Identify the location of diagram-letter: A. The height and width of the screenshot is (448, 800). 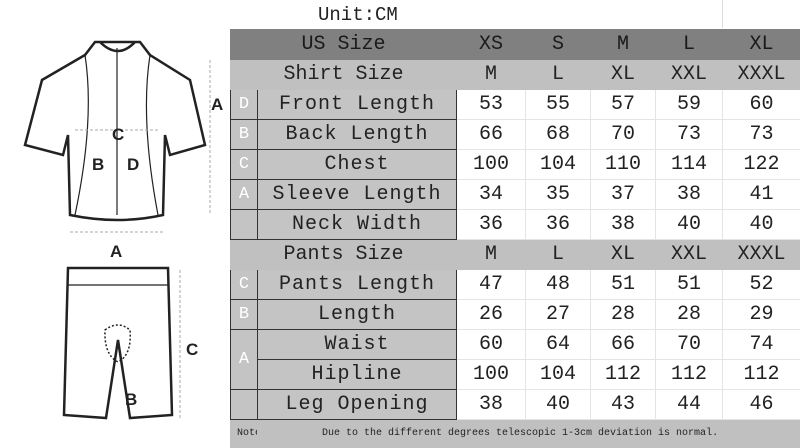
(244, 195).